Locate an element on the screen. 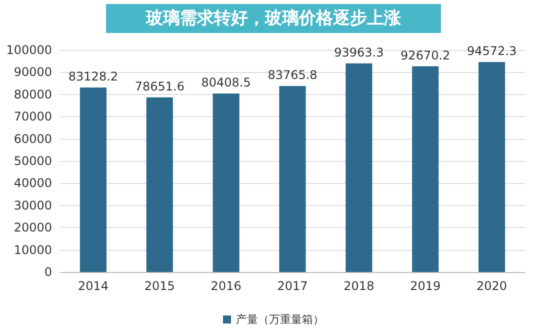  data-label: 83765.8 is located at coordinates (293, 75).